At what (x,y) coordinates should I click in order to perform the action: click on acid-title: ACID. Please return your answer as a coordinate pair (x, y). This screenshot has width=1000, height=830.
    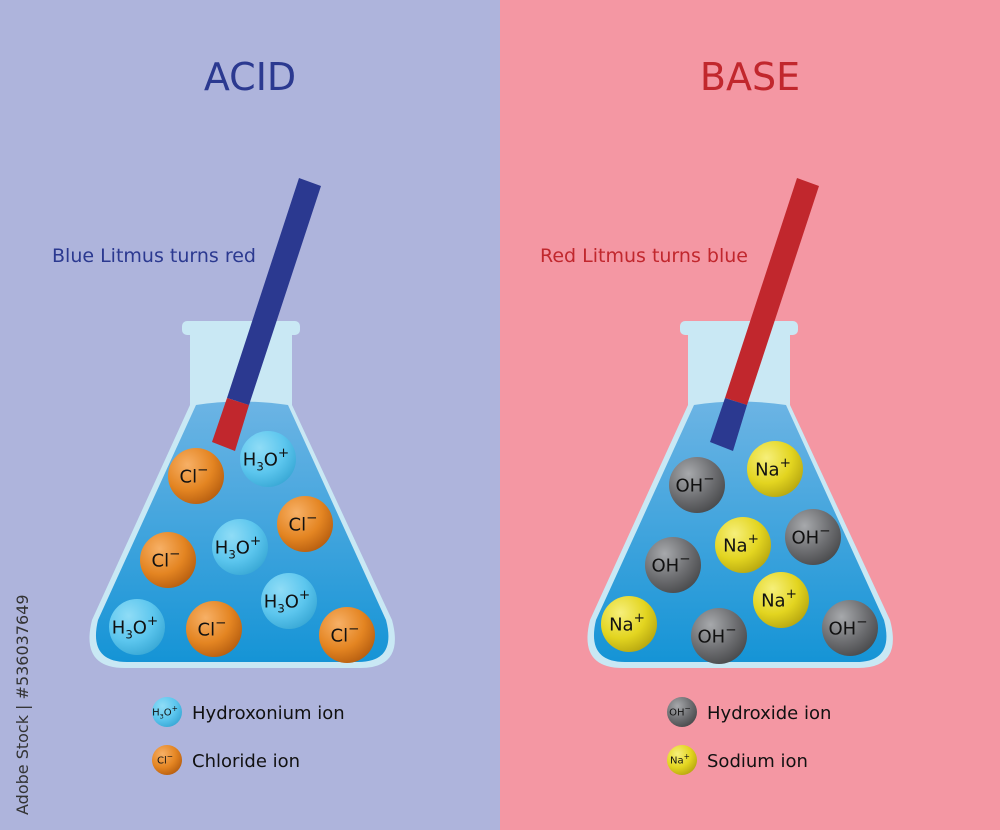
    Looking at the image, I should click on (250, 77).